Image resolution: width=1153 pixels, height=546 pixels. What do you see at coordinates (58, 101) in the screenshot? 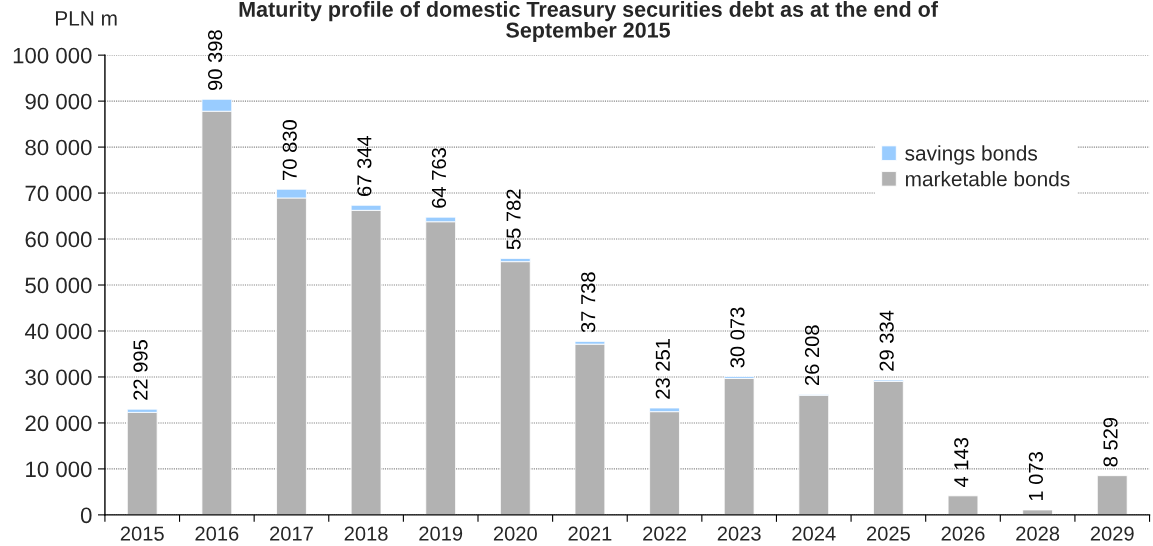
I see `y-tick-label: 90 000` at bounding box center [58, 101].